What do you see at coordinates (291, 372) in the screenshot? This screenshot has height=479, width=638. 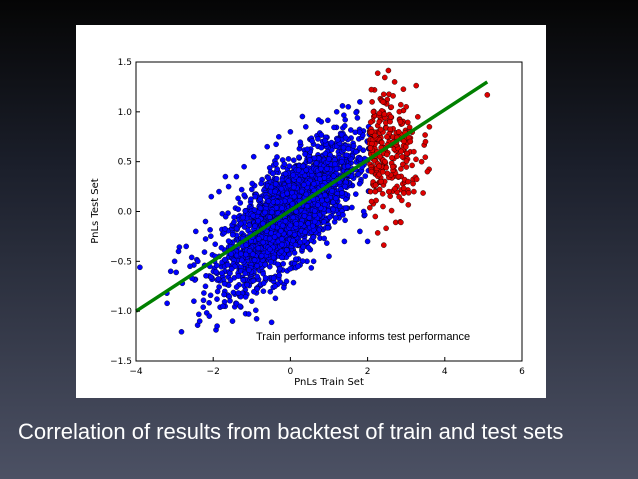 I see `x-tick-label: 0` at bounding box center [291, 372].